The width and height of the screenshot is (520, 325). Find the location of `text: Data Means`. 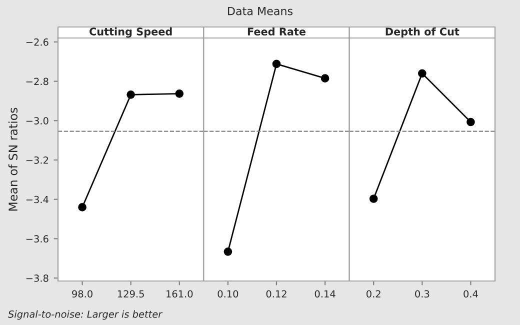

text: Data Means is located at coordinates (260, 11).